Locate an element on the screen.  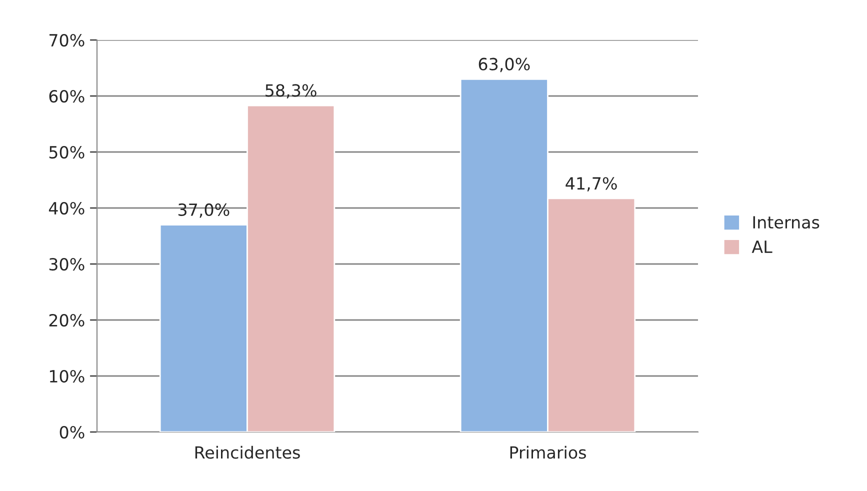
legend-label: Internas is located at coordinates (786, 222).